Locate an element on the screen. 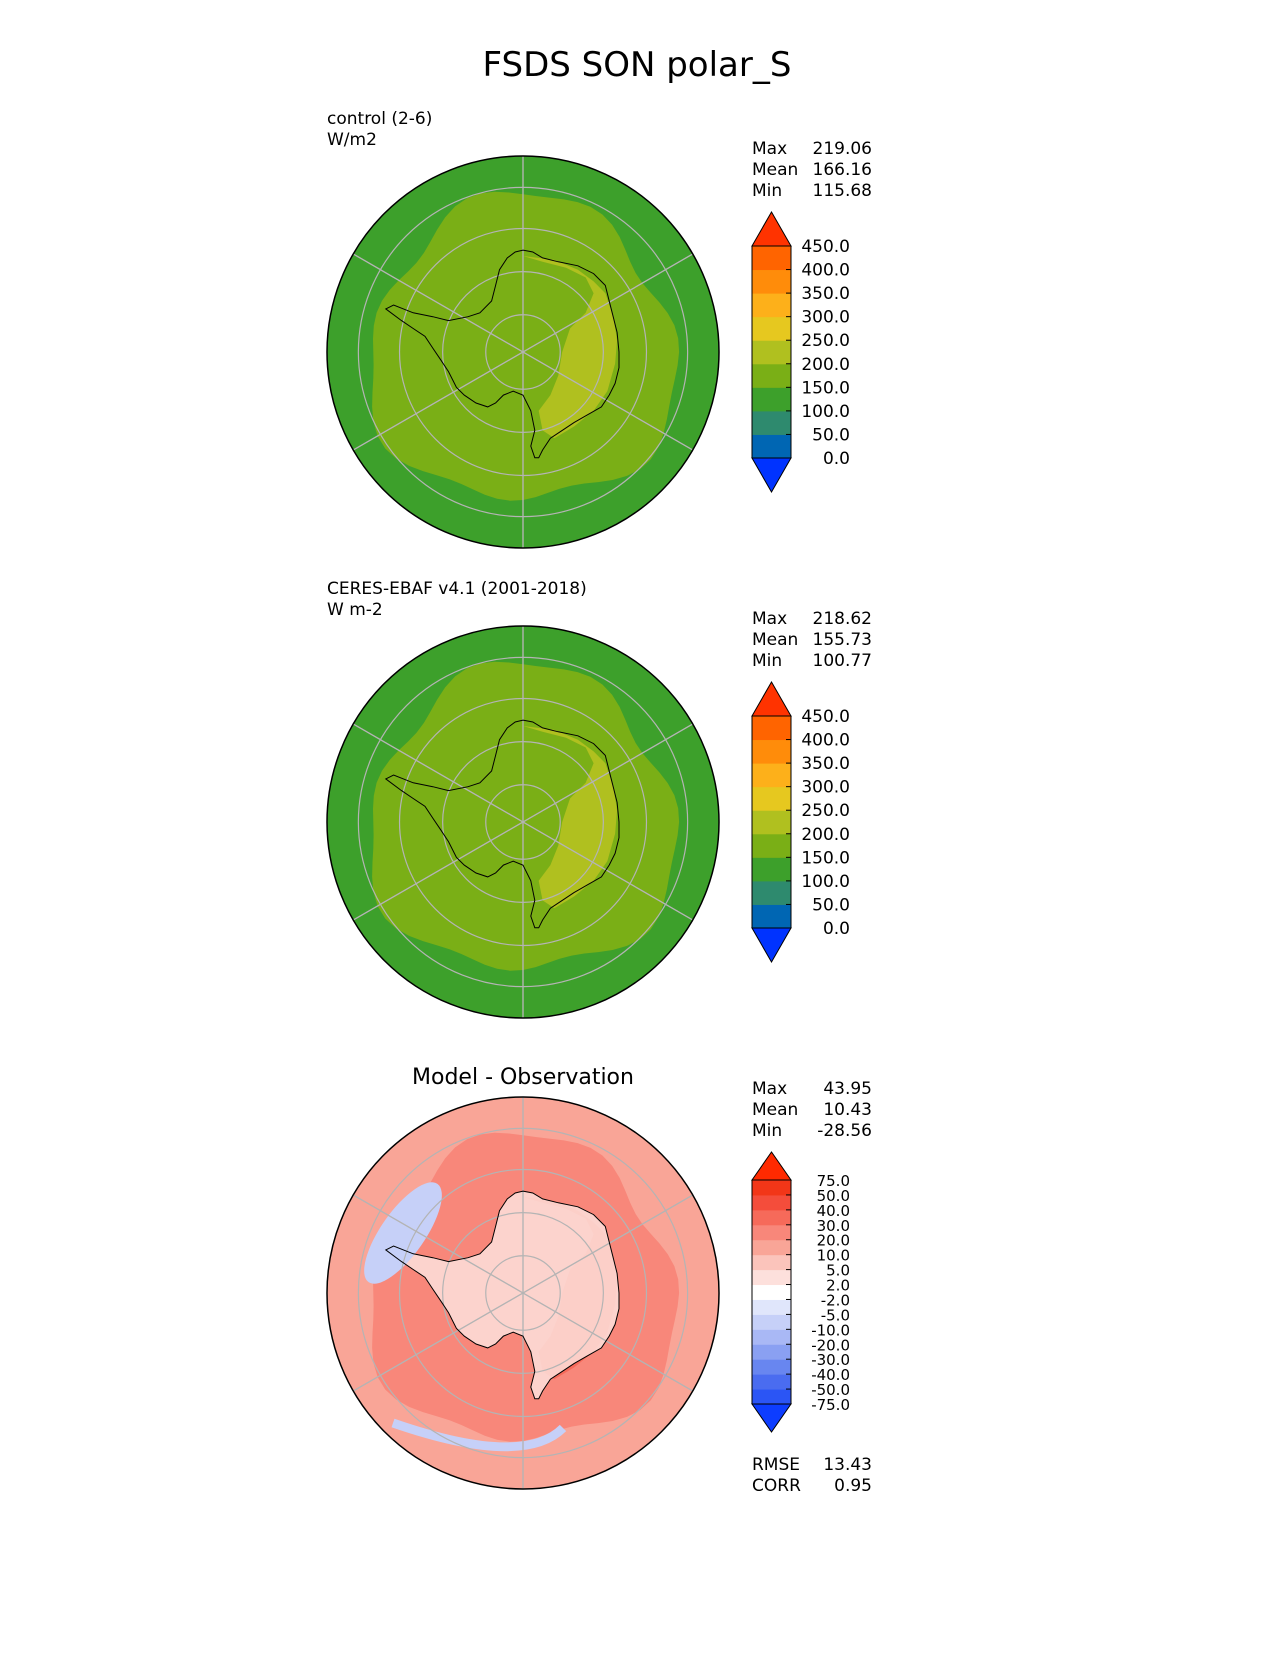  colorbar-tick-label: -20.0 is located at coordinates (830, 1345).